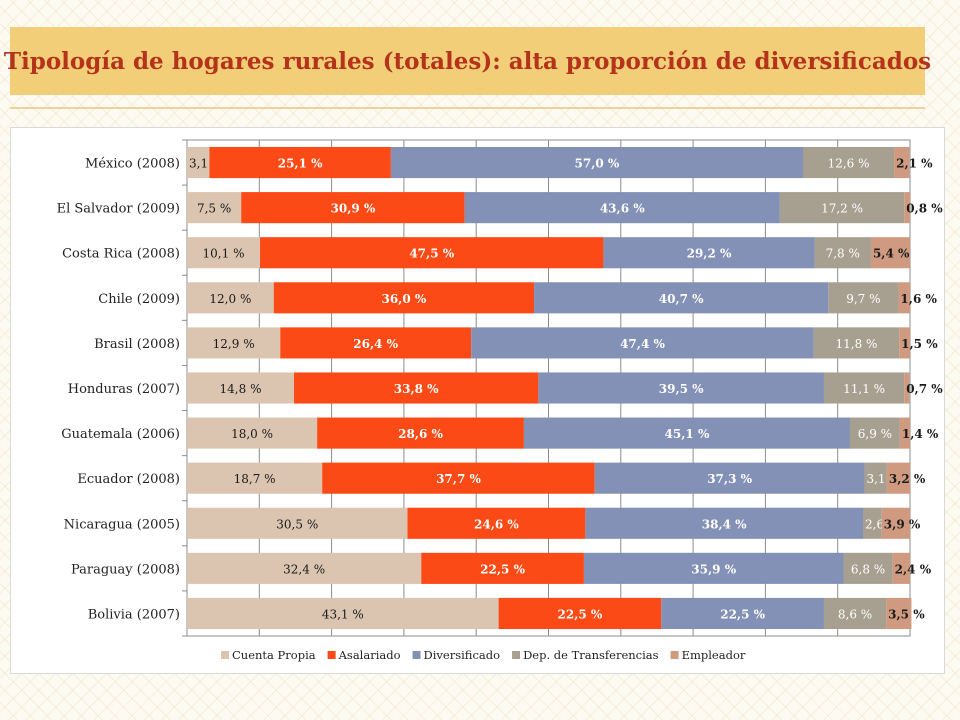  I want to click on data-label: 37,3 %, so click(729, 479).